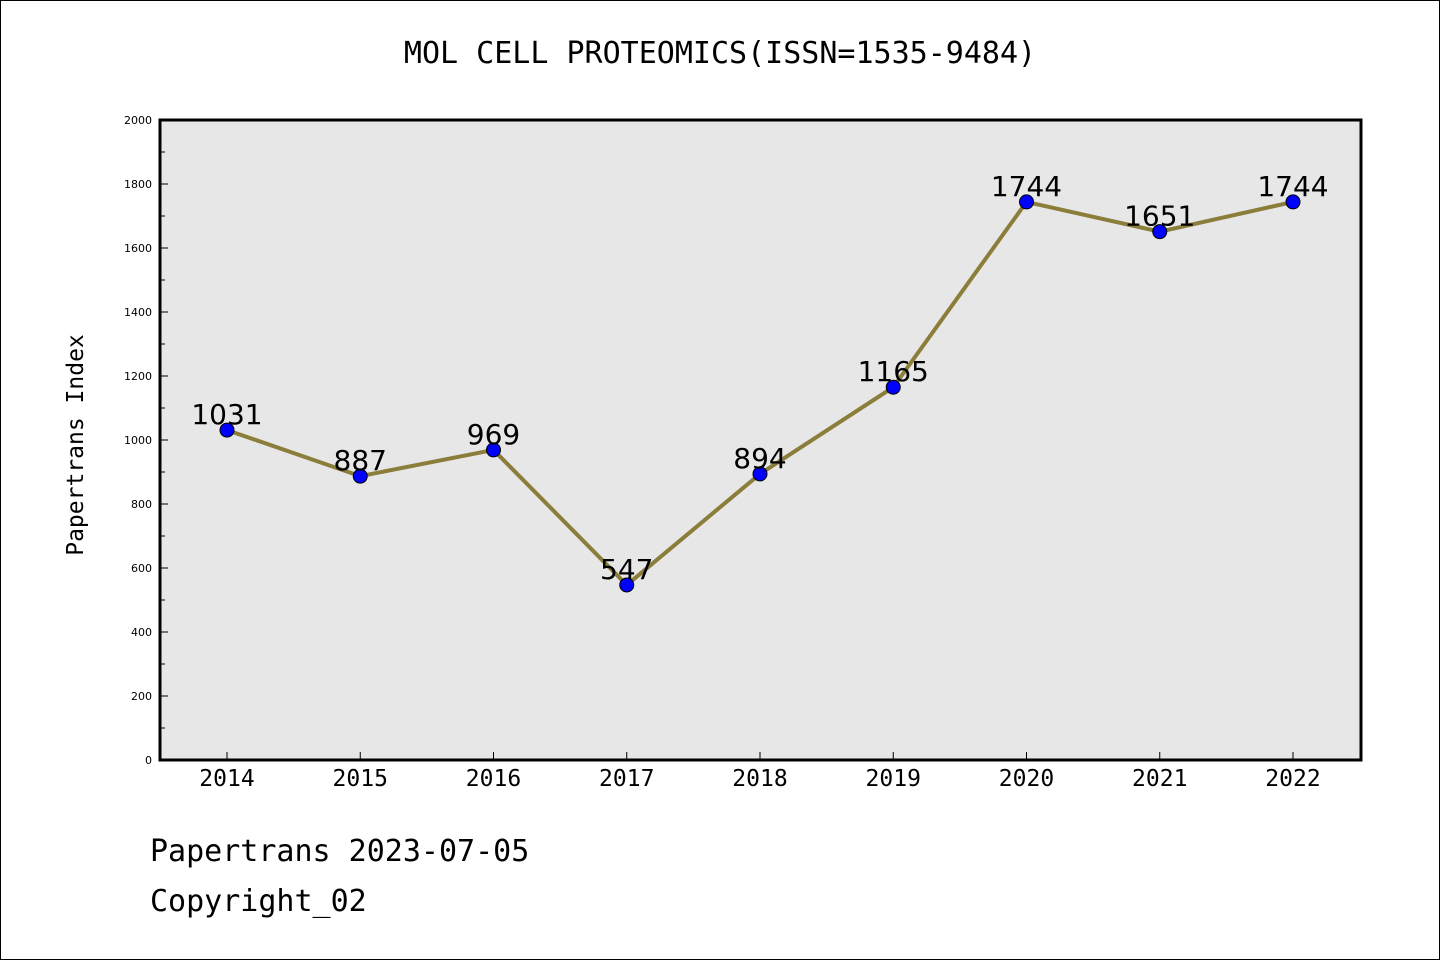  Describe the element at coordinates (1159, 779) in the screenshot. I see `x-tick-label: 2021` at that location.